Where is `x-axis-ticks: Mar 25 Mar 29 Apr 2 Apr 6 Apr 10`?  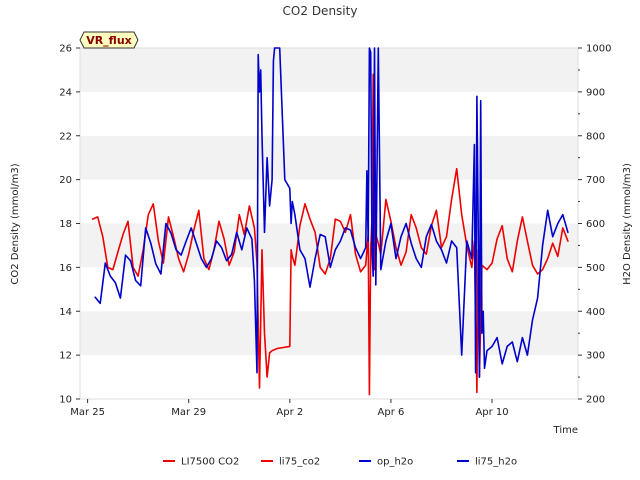
x-axis-ticks: Mar 25 Mar 29 Apr 2 Apr 6 Apr 10 is located at coordinates (289, 408).